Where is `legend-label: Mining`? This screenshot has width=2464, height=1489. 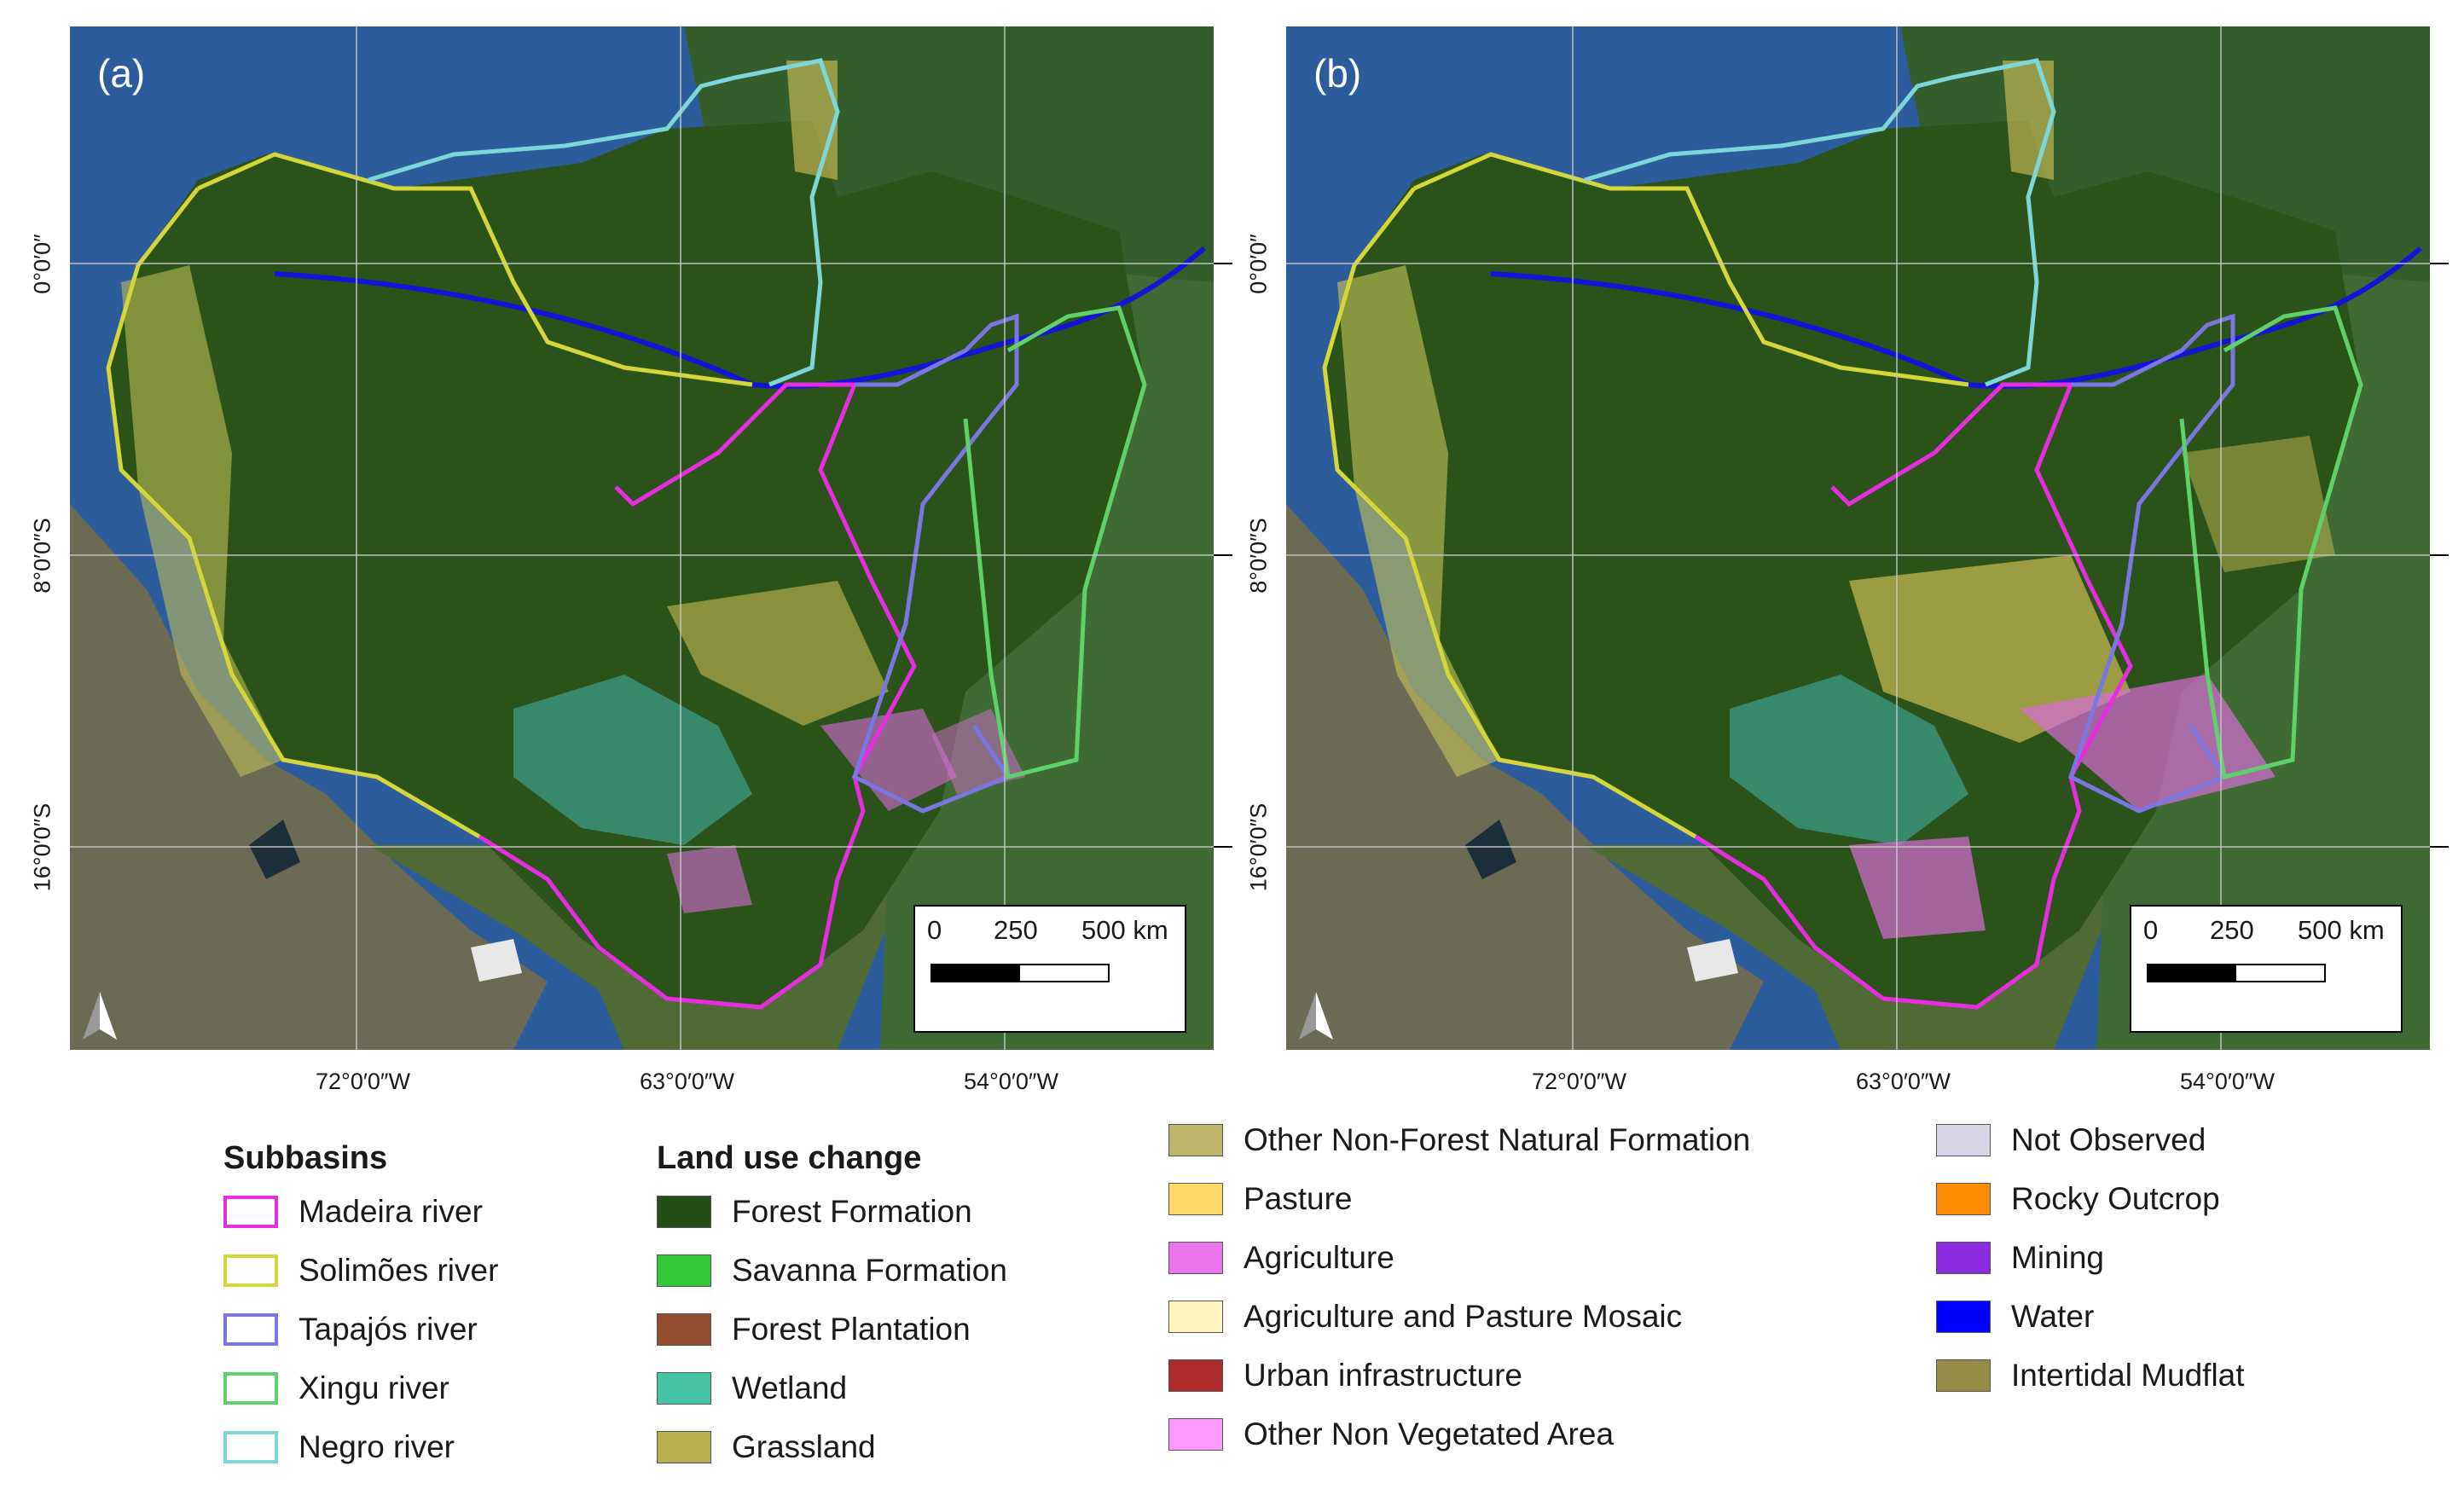
legend-label: Mining is located at coordinates (2057, 1257).